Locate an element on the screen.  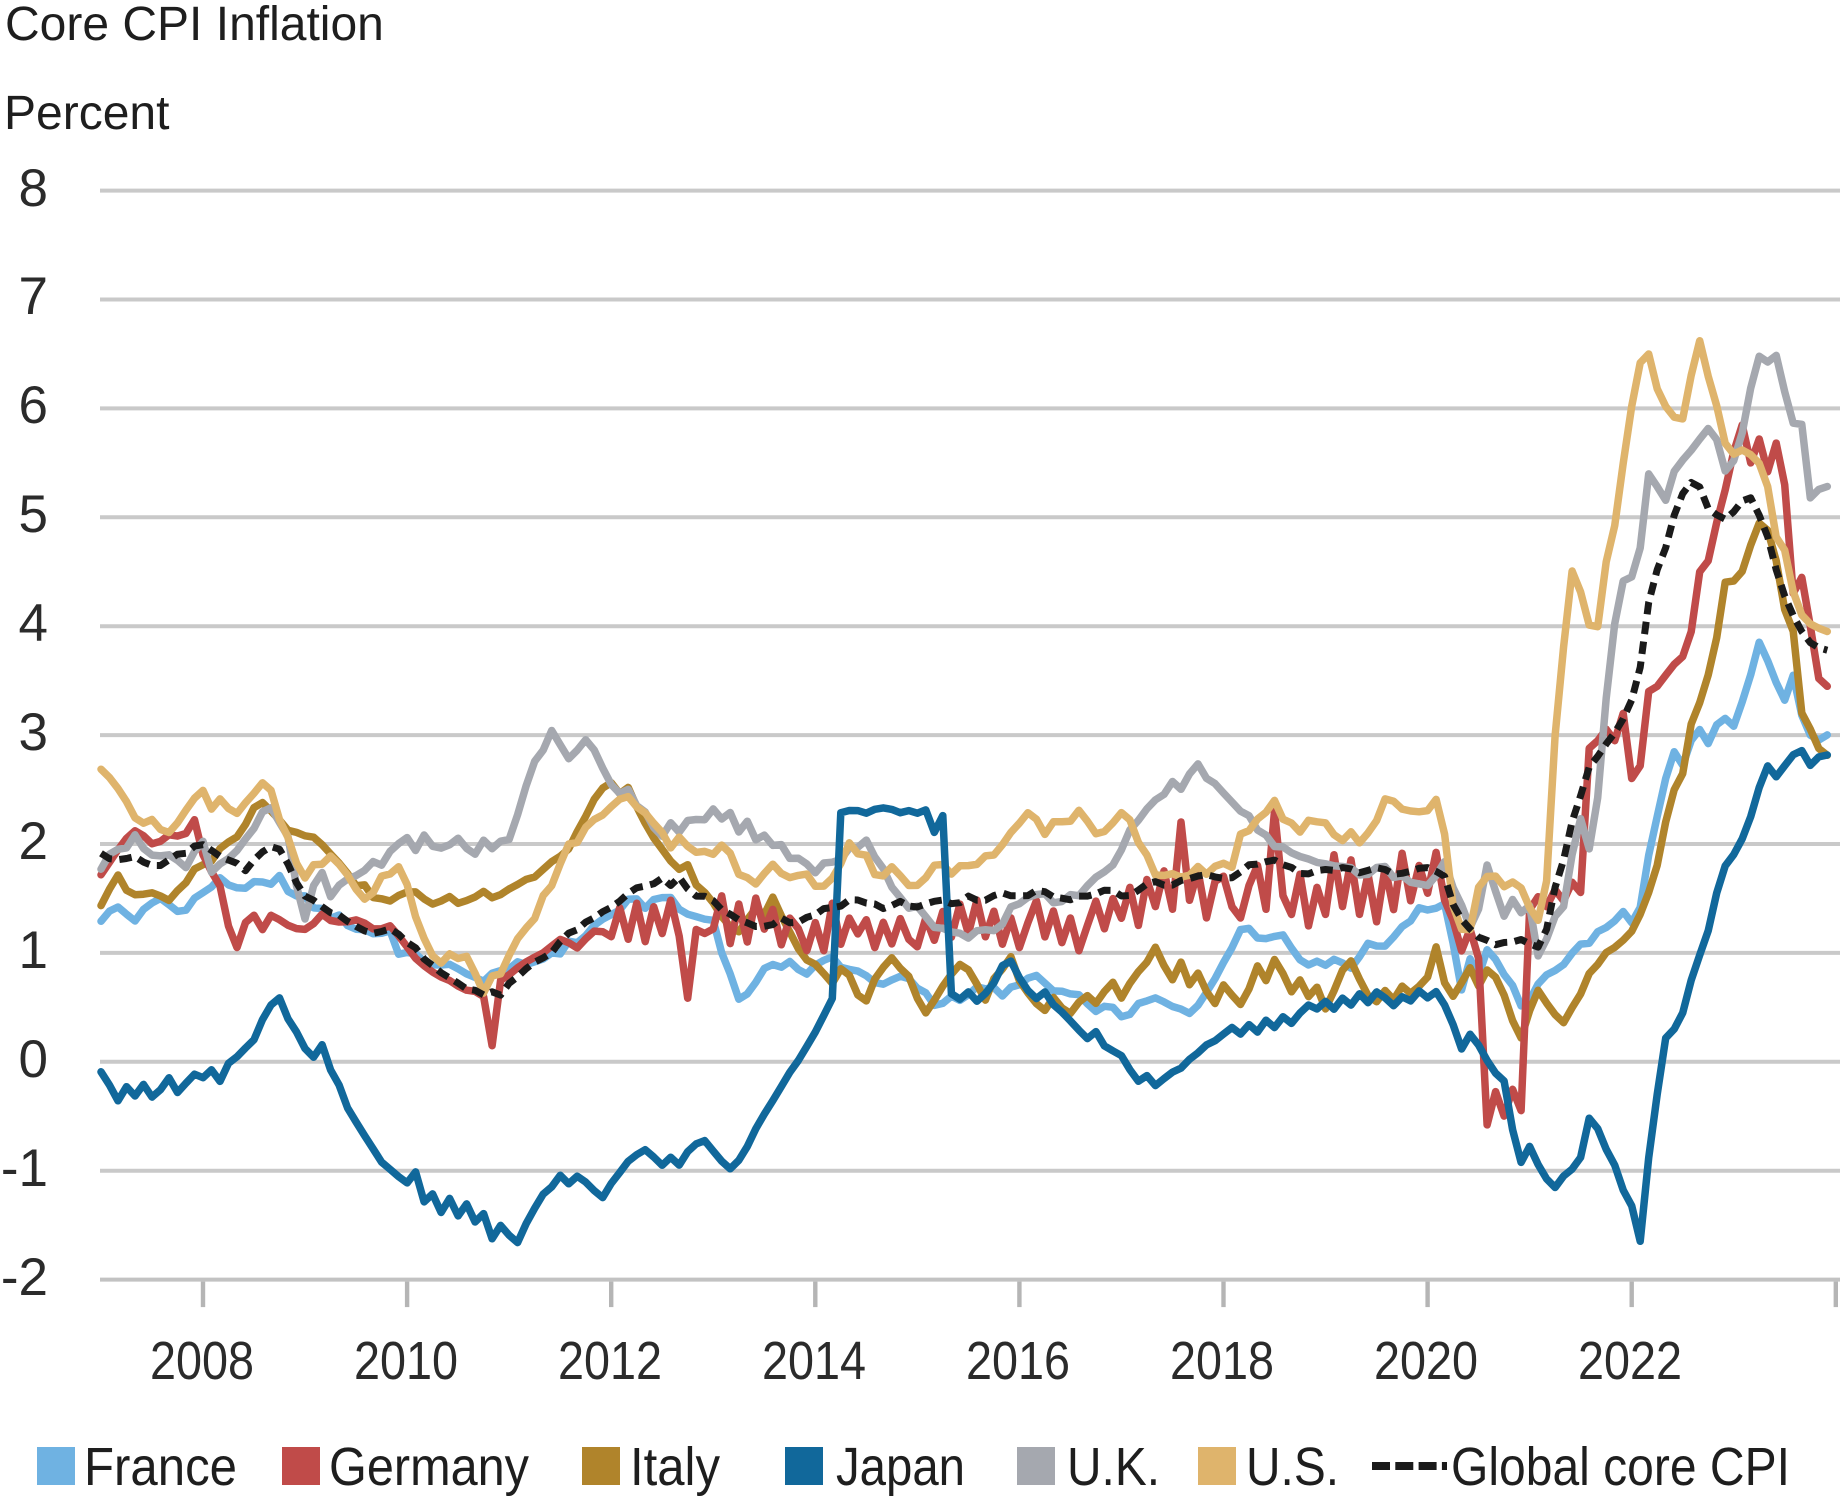
svg-text: 0 is located at coordinates (33, 1059).